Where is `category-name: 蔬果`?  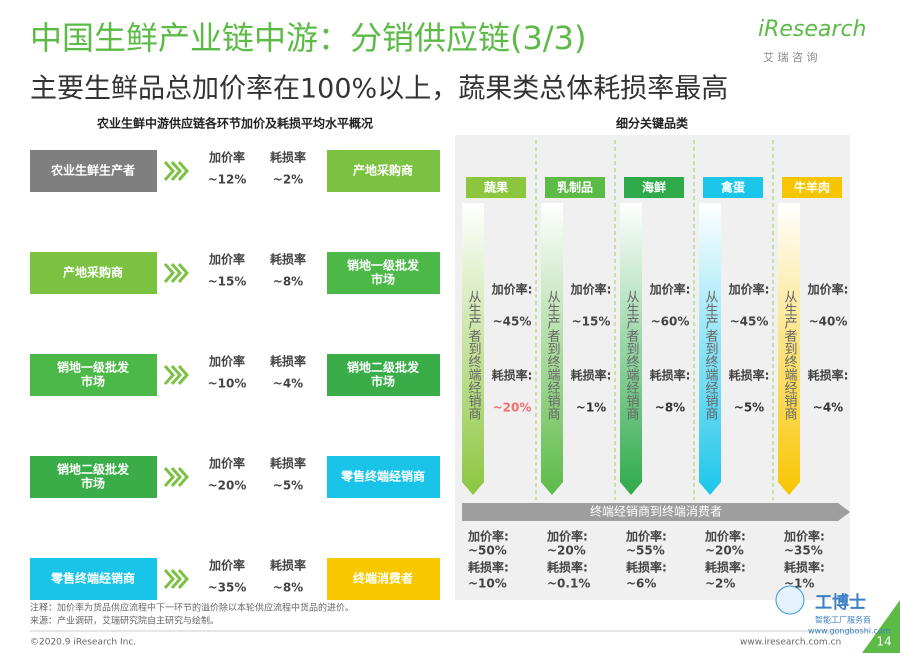 category-name: 蔬果 is located at coordinates (496, 187).